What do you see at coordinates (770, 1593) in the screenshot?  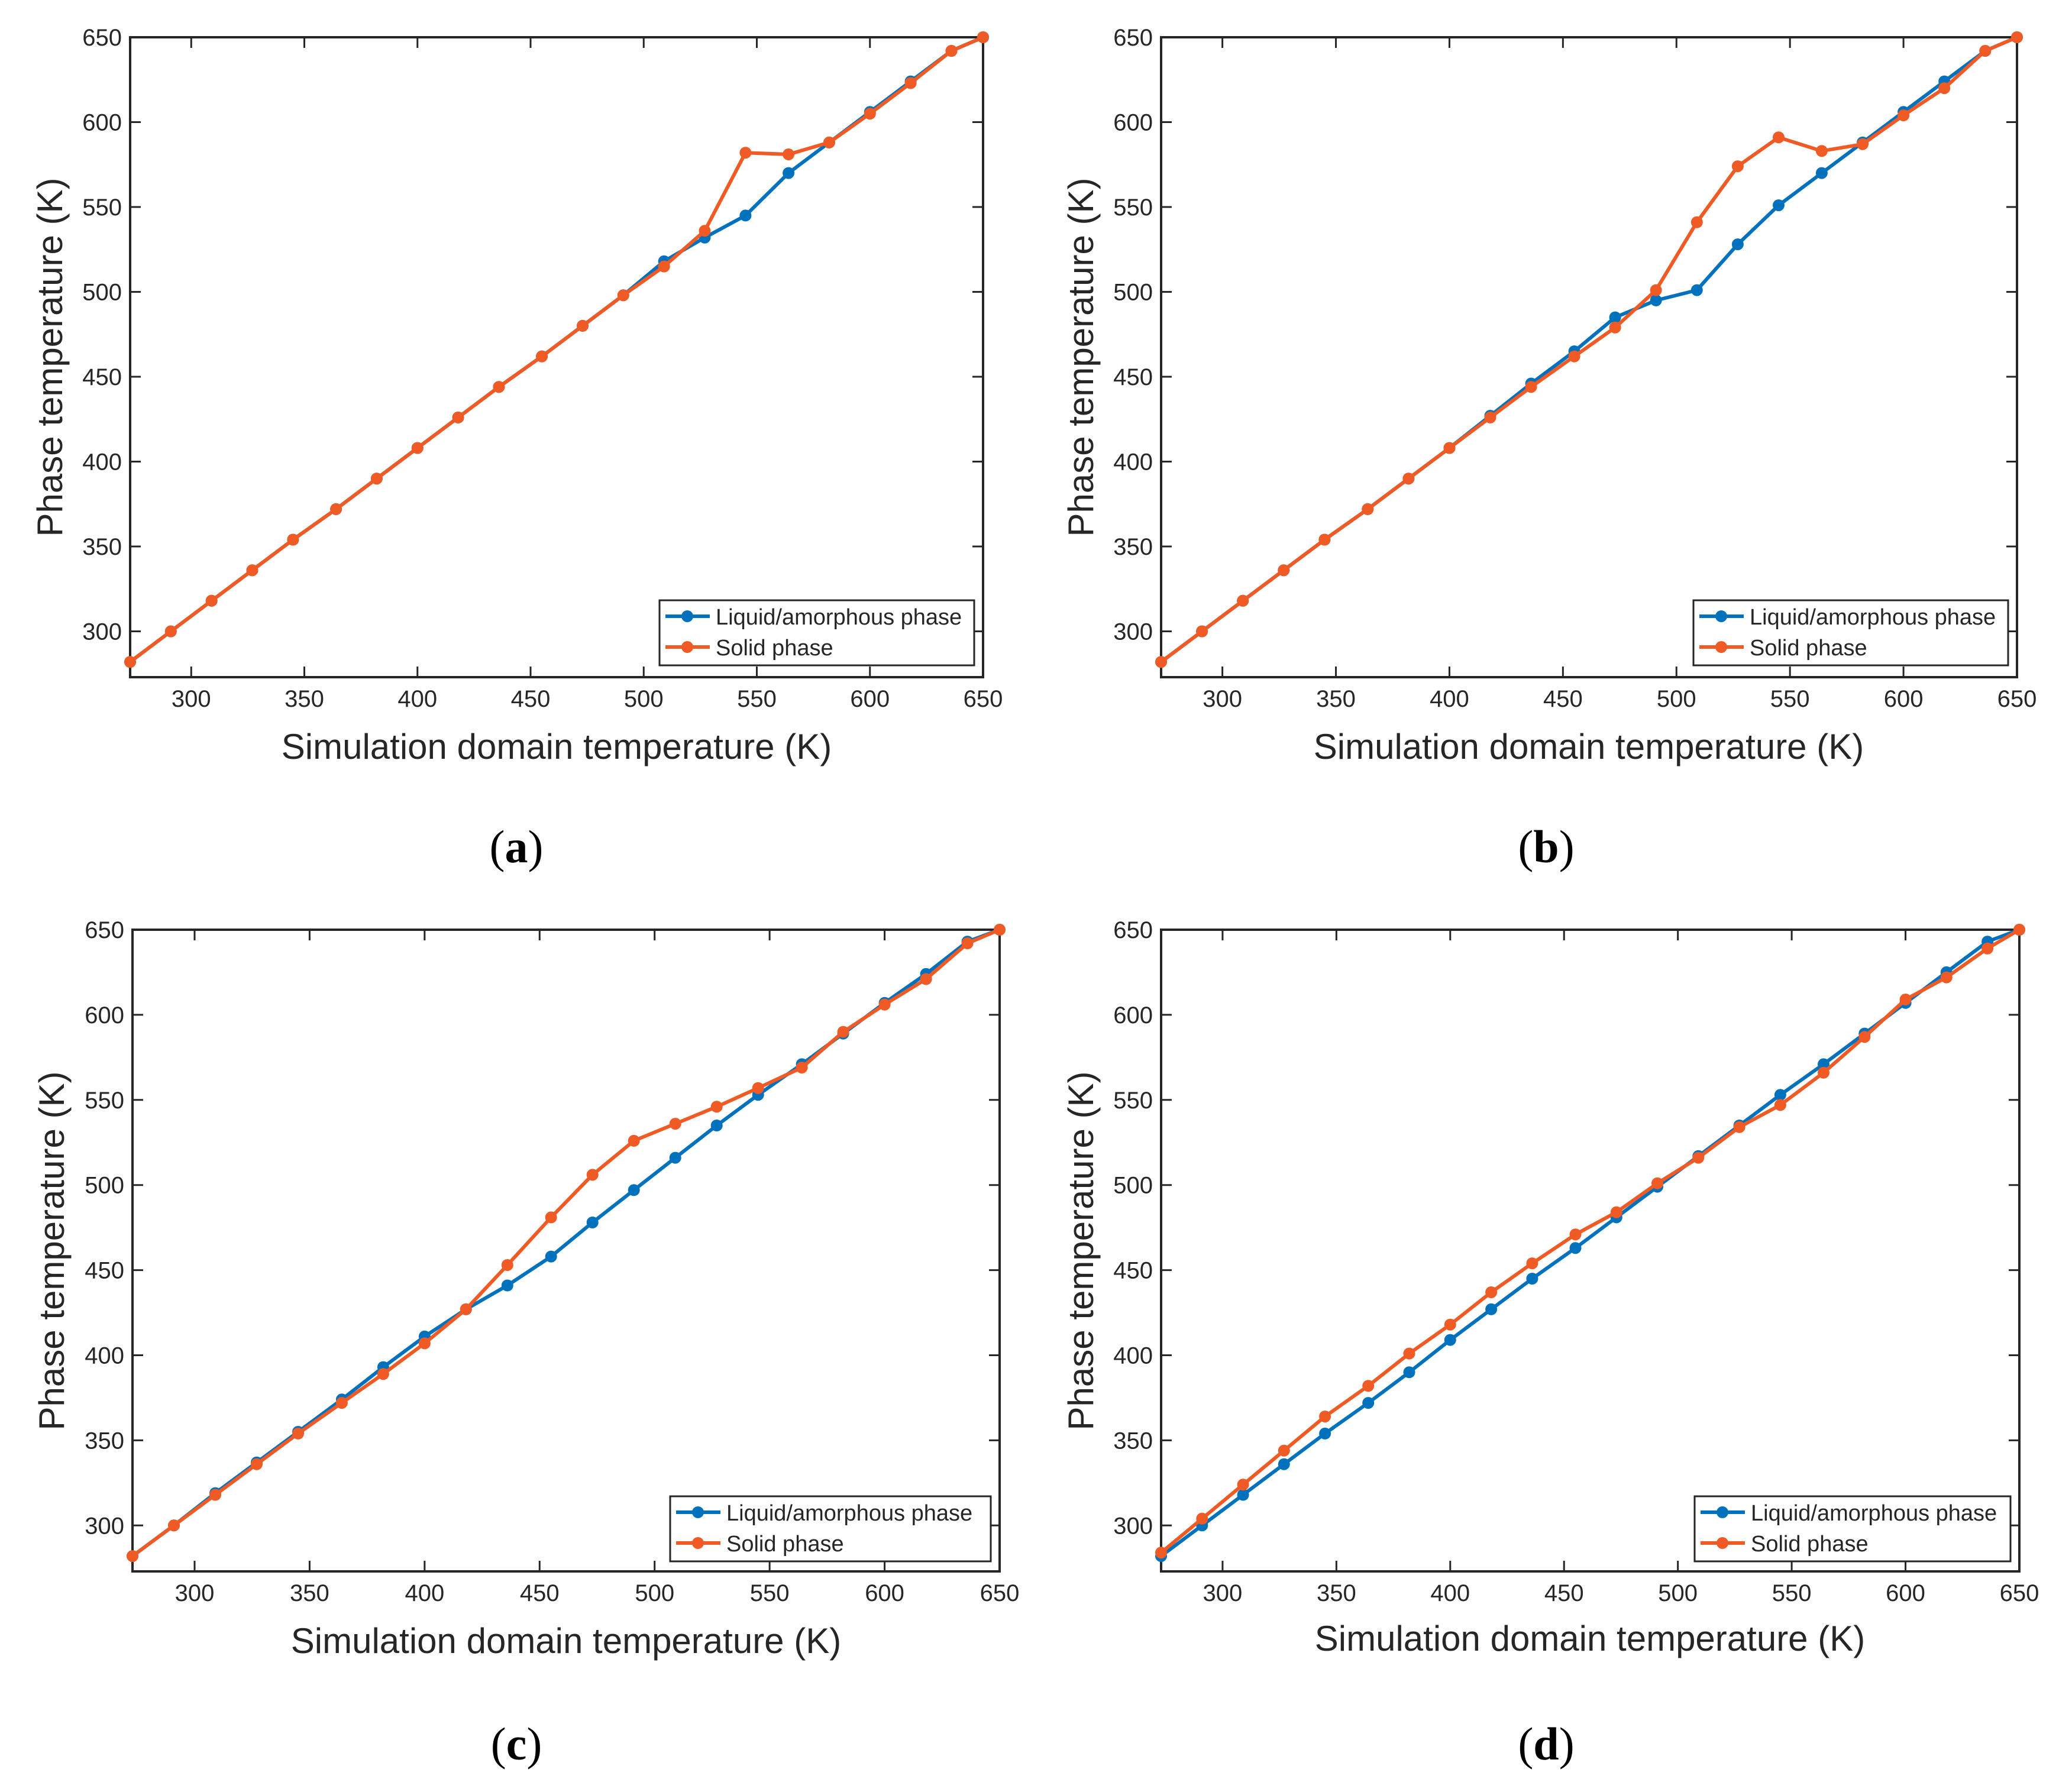 I see `x-tick-label: 550` at bounding box center [770, 1593].